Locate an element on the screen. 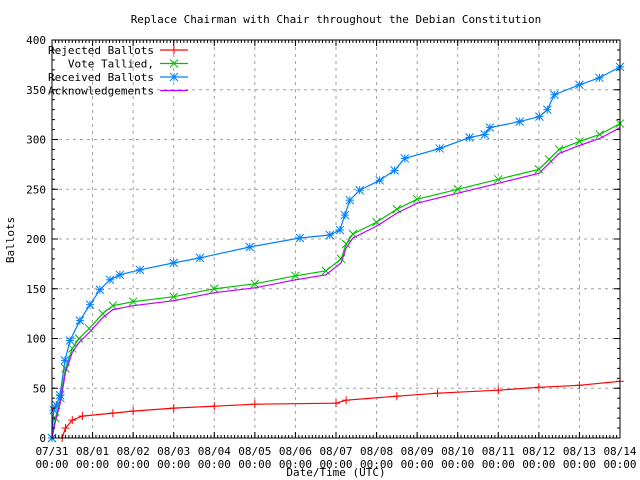 The width and height of the screenshot is (640, 480). x-tick-date: 08/07 is located at coordinates (335, 451).